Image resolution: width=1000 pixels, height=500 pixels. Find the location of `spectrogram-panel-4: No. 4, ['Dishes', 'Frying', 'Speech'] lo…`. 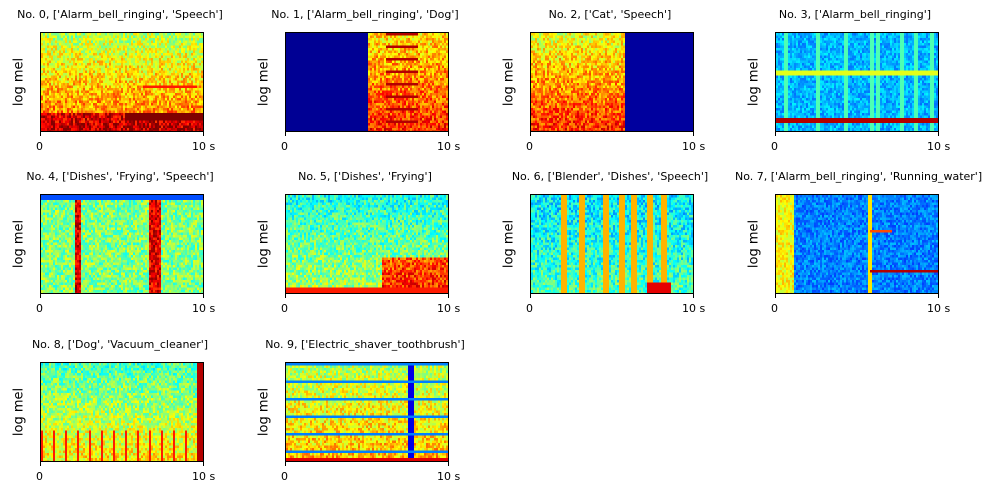

spectrogram-panel-4: No. 4, ['Dishes', 'Frying', 'Speech'] lo… is located at coordinates (120, 238).